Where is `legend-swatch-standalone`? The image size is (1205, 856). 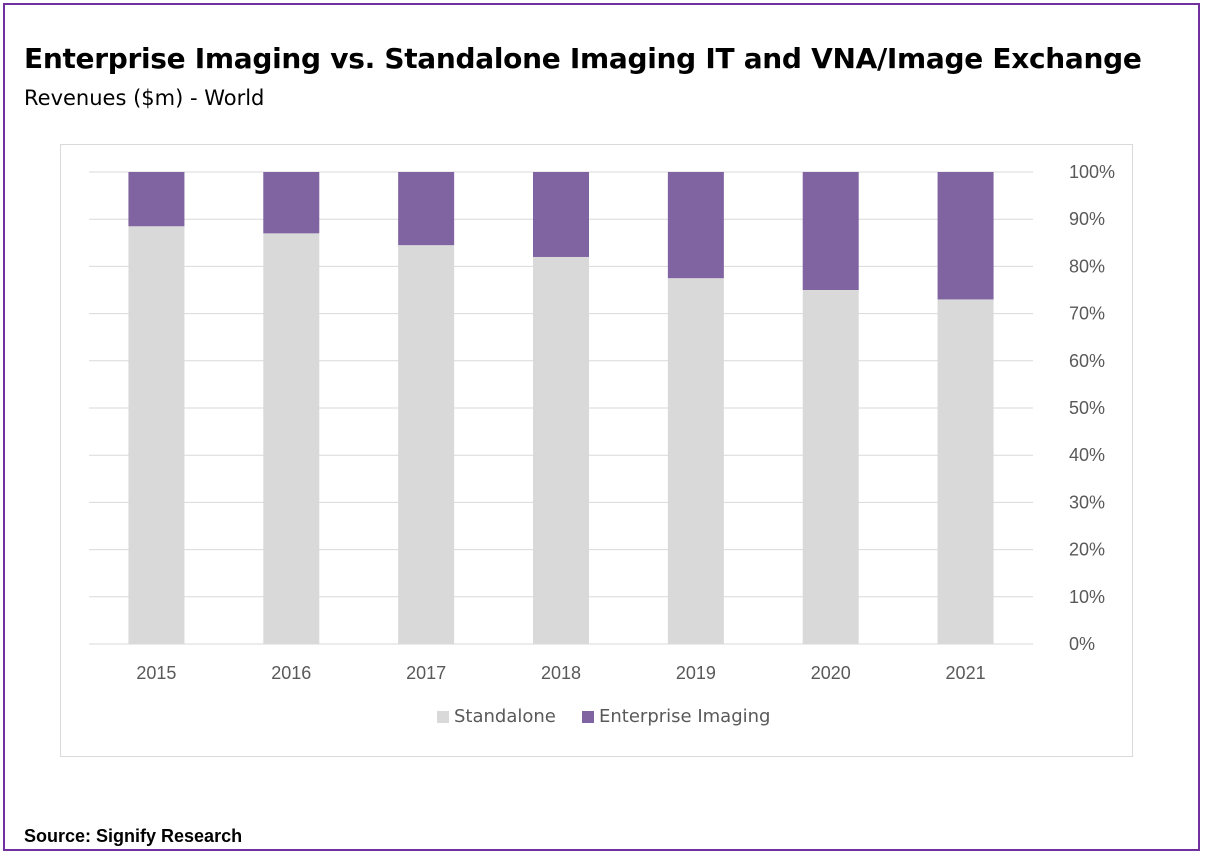
legend-swatch-standalone is located at coordinates (443, 717).